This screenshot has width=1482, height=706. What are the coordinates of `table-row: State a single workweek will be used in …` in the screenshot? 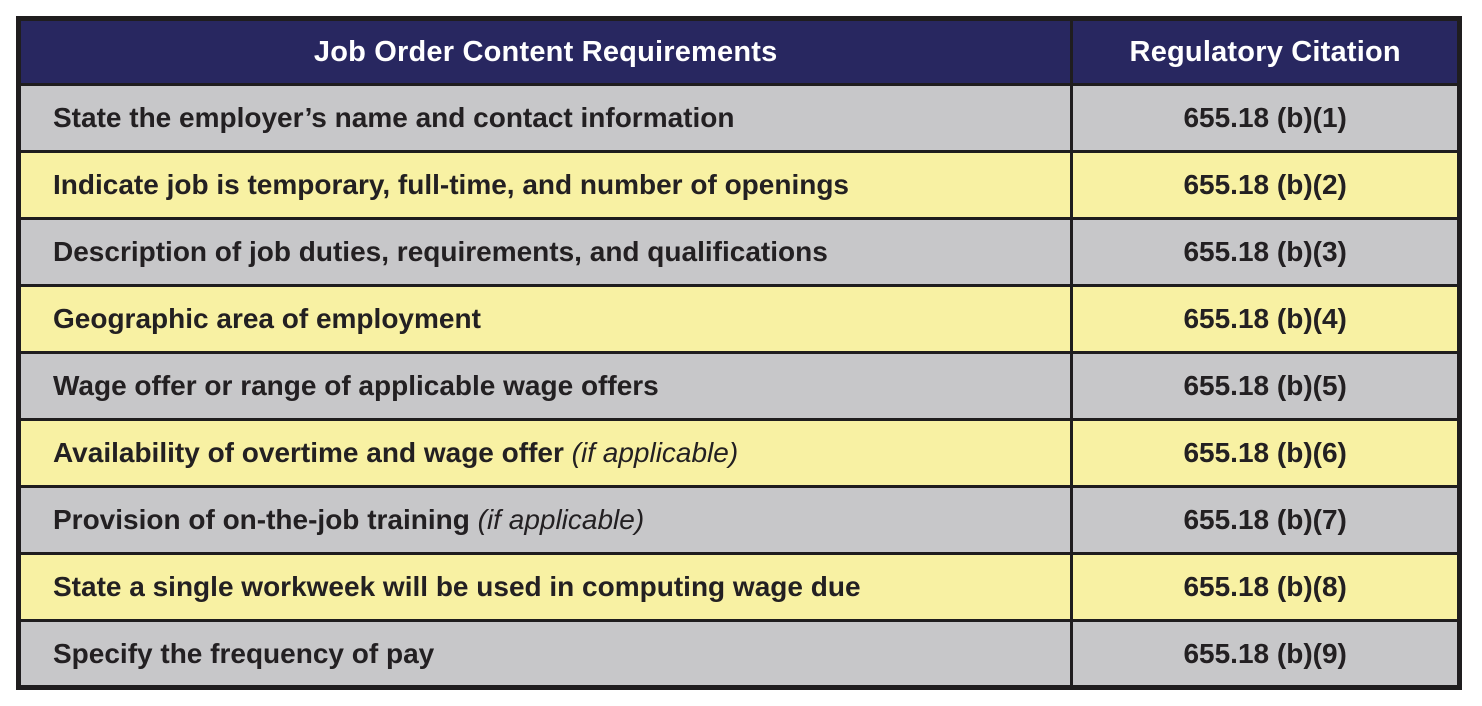 It's located at (738, 587).